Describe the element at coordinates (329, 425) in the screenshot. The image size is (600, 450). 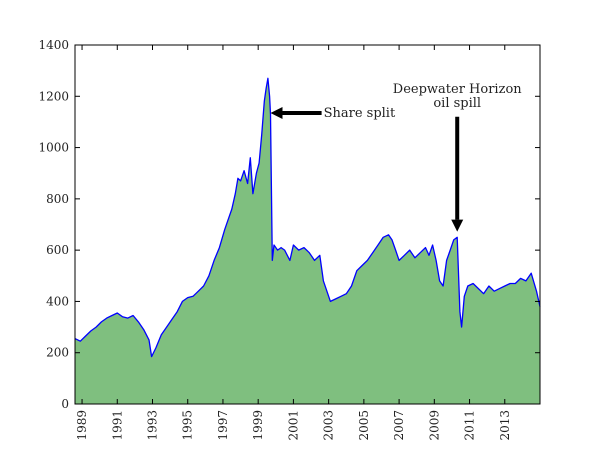
I see `x-tick-label: 2003` at that location.